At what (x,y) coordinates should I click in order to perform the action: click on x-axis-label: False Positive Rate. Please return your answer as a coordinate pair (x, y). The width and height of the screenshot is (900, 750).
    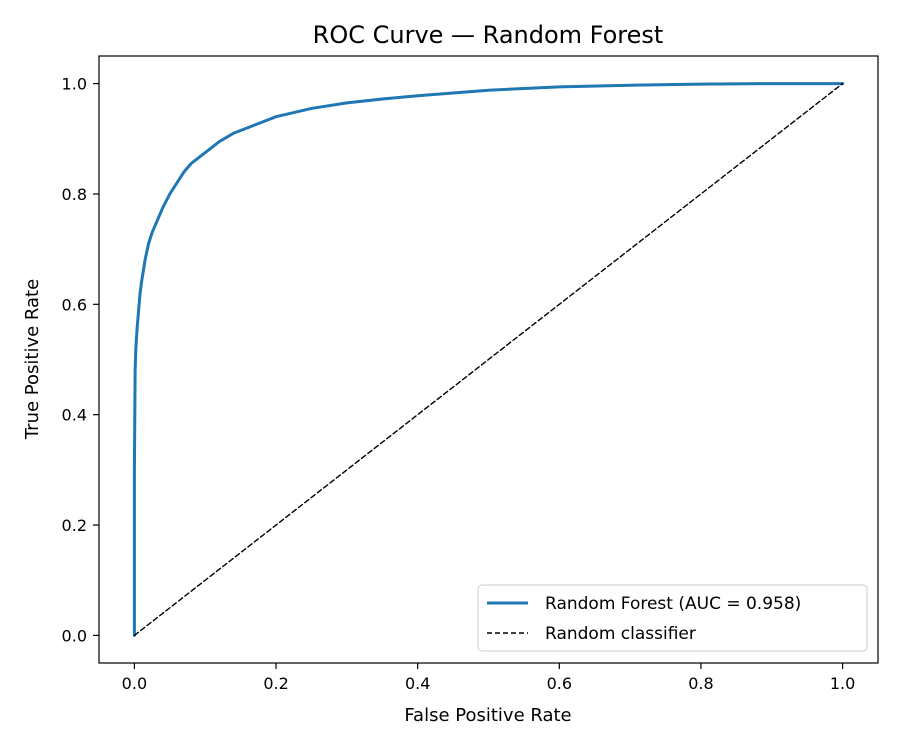
    Looking at the image, I should click on (487, 715).